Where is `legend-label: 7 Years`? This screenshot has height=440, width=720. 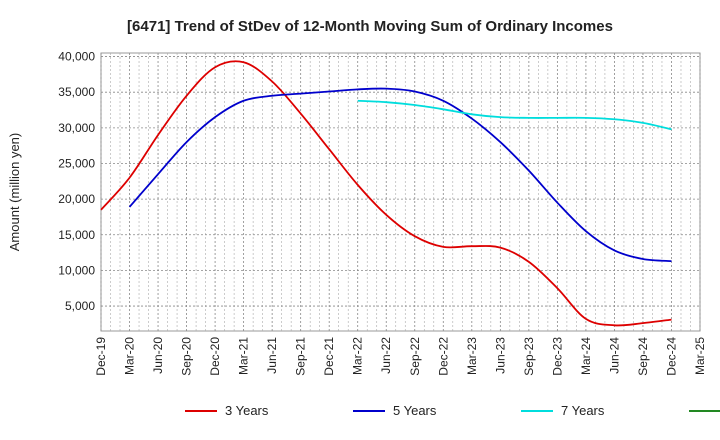 legend-label: 7 Years is located at coordinates (583, 410).